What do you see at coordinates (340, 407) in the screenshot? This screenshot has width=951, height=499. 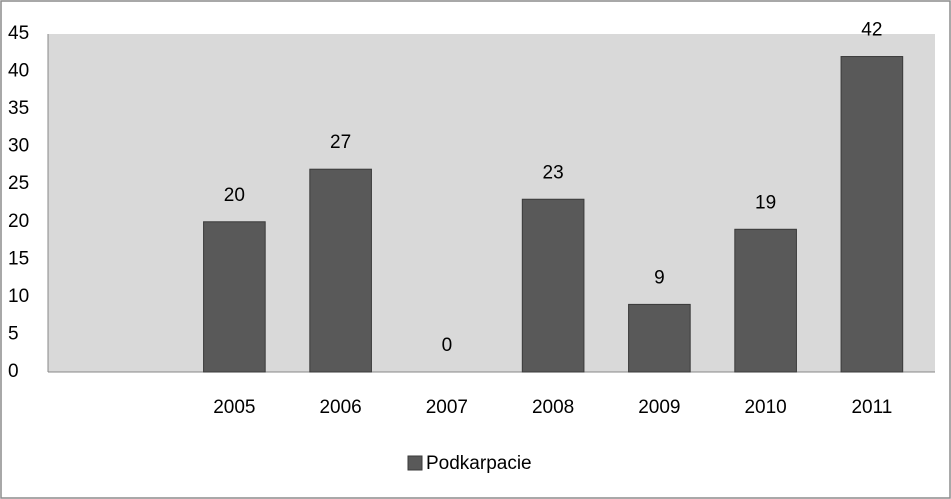 I see `x-tick-label: 2006` at bounding box center [340, 407].